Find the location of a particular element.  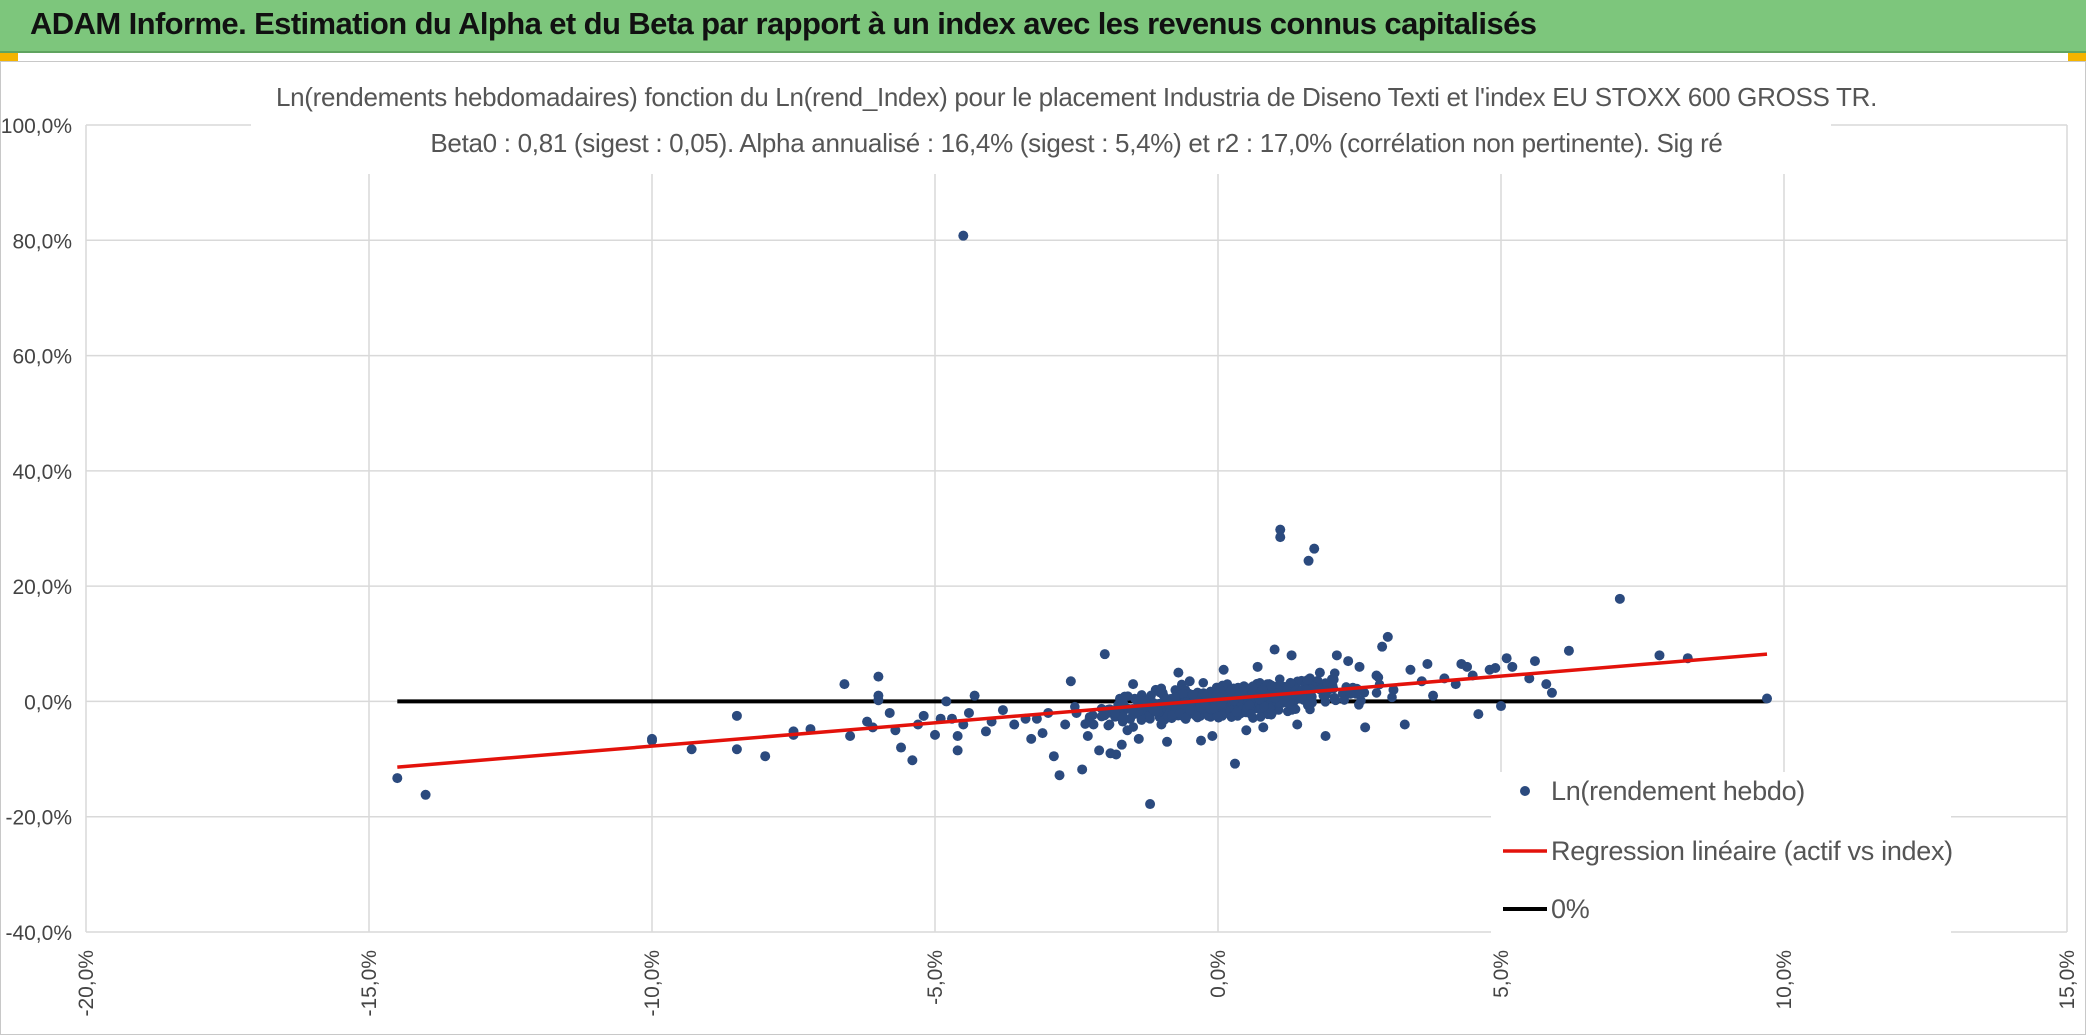

x-tick-label: 0,0% is located at coordinates (1218, 974).